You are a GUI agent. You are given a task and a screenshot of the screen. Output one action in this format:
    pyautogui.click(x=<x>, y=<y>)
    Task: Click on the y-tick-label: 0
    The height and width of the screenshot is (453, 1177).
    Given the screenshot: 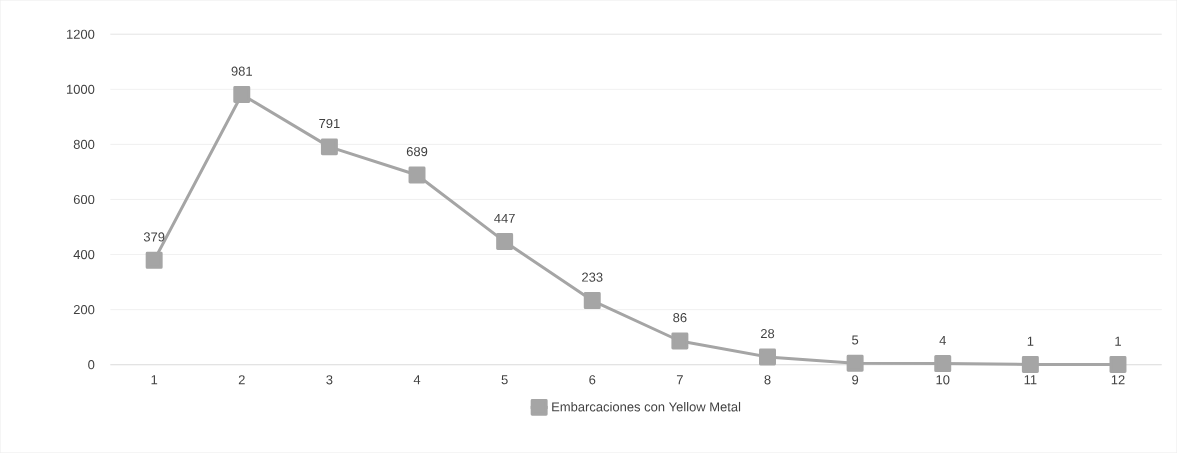 What is the action you would take?
    pyautogui.click(x=91, y=365)
    